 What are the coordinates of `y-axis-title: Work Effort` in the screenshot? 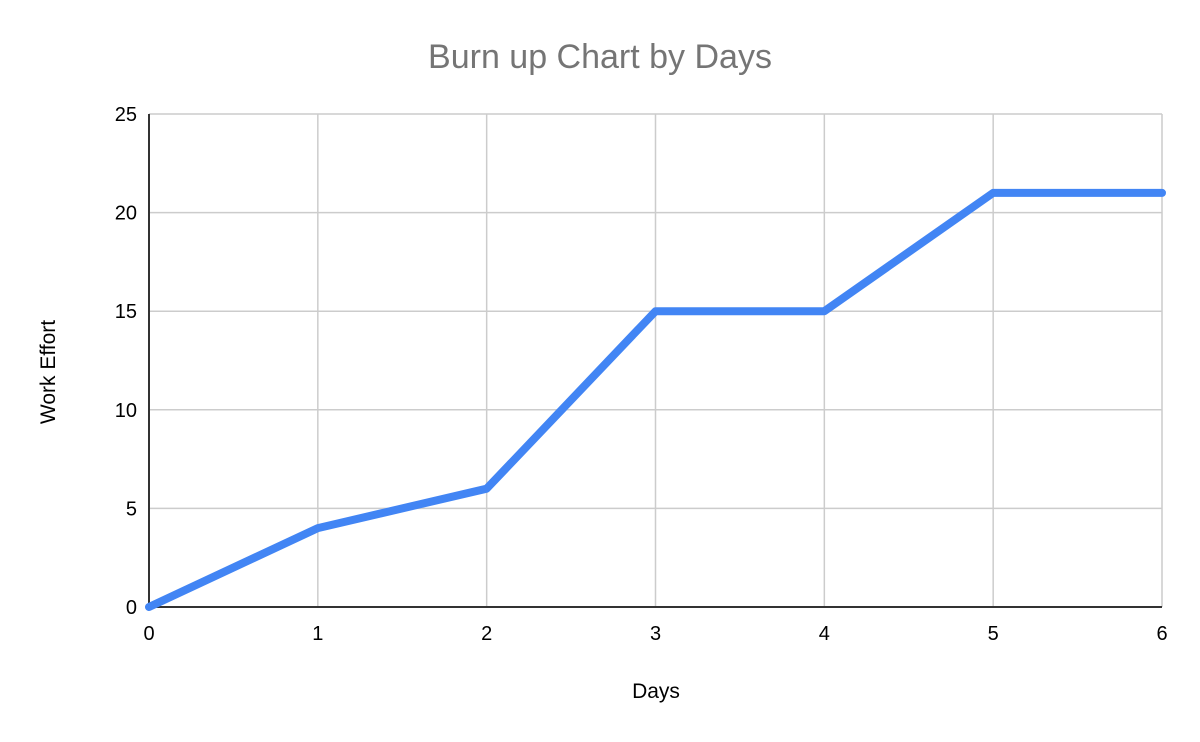 It's located at (48, 372).